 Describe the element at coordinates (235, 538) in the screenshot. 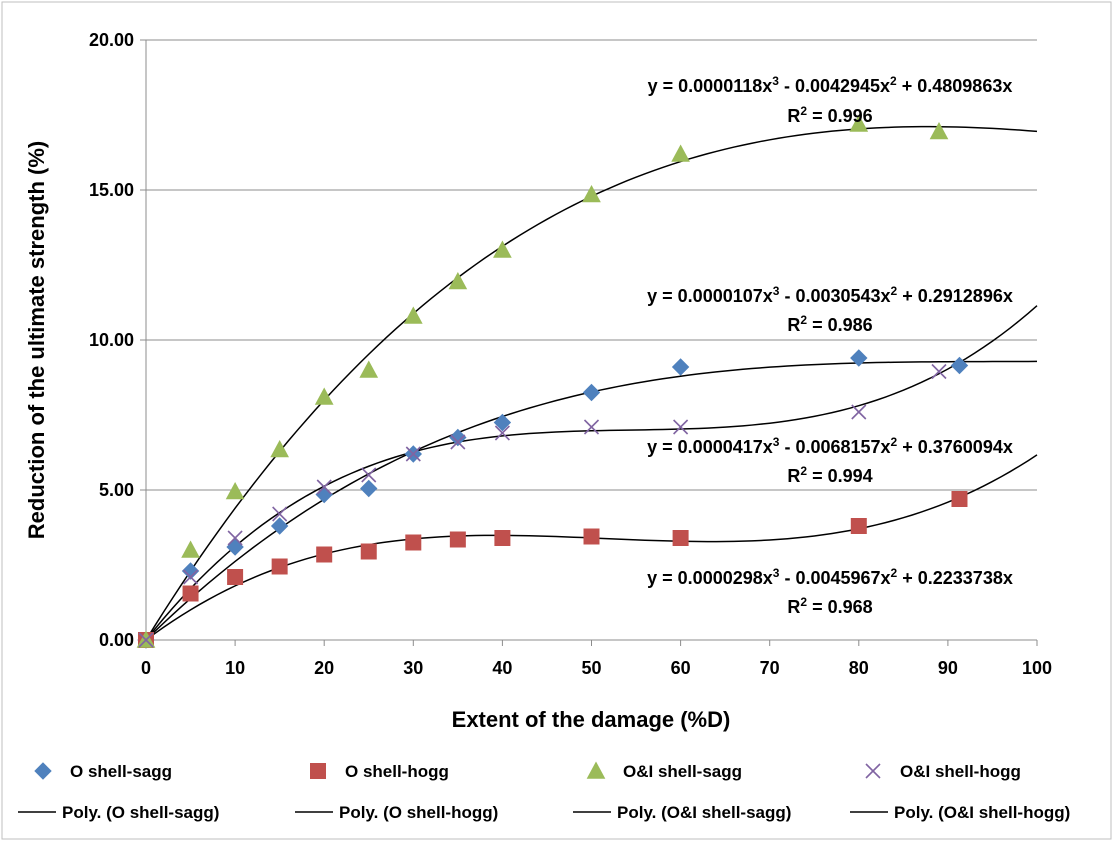

I see `point-s3-2-stroke-b` at that location.